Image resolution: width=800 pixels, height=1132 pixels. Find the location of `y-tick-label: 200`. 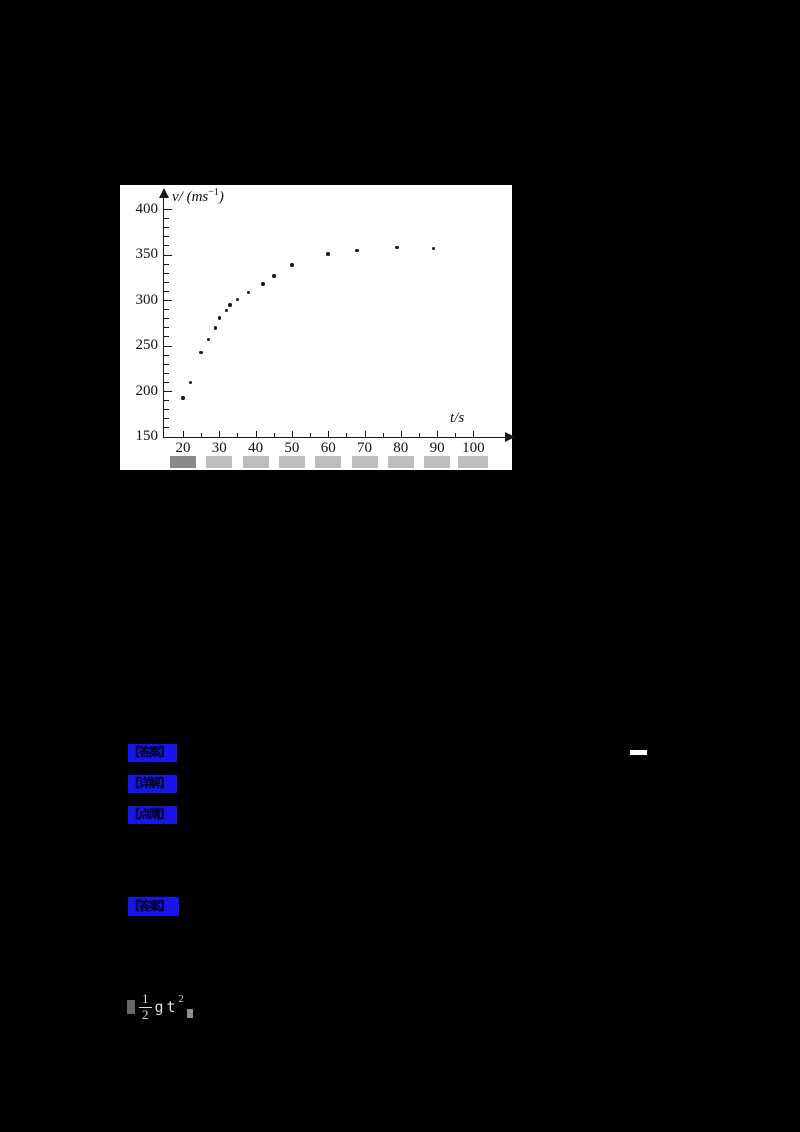

y-tick-label: 200 is located at coordinates (147, 390).